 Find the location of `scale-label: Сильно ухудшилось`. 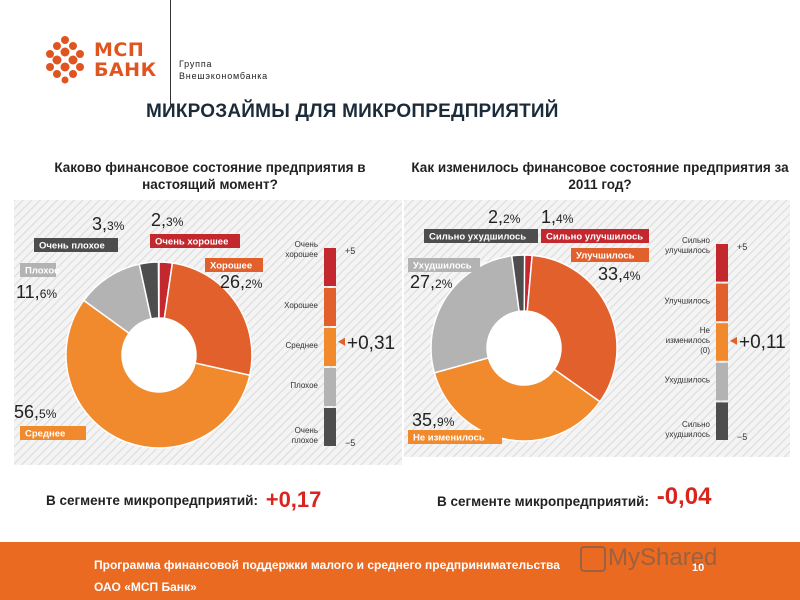

scale-label: Сильно ухудшилось is located at coordinates (687, 429).